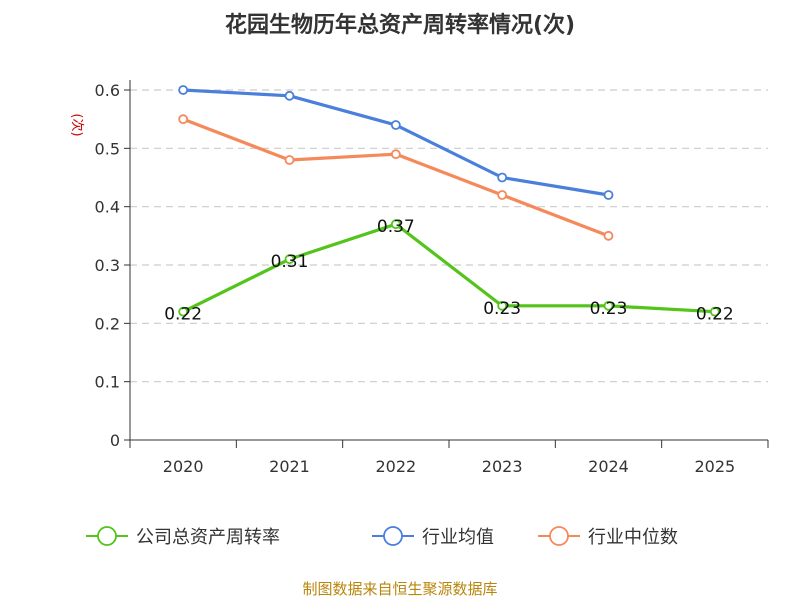 This screenshot has height=600, width=800. I want to click on data-labels: 0.22 0.31 0.37 0.23 0.23 0.22, so click(449, 270).